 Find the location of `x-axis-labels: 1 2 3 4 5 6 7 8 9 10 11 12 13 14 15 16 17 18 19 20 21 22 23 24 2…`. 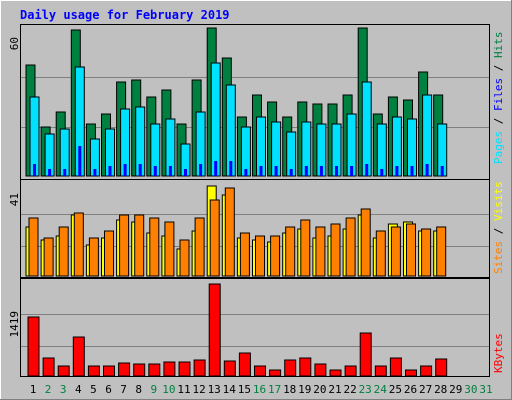

x-axis-labels: 1 2 3 4 5 6 7 8 9 10 11 12 13 14 15 16 17 18 19 20 21 22 23 24 2… is located at coordinates (261, 389).